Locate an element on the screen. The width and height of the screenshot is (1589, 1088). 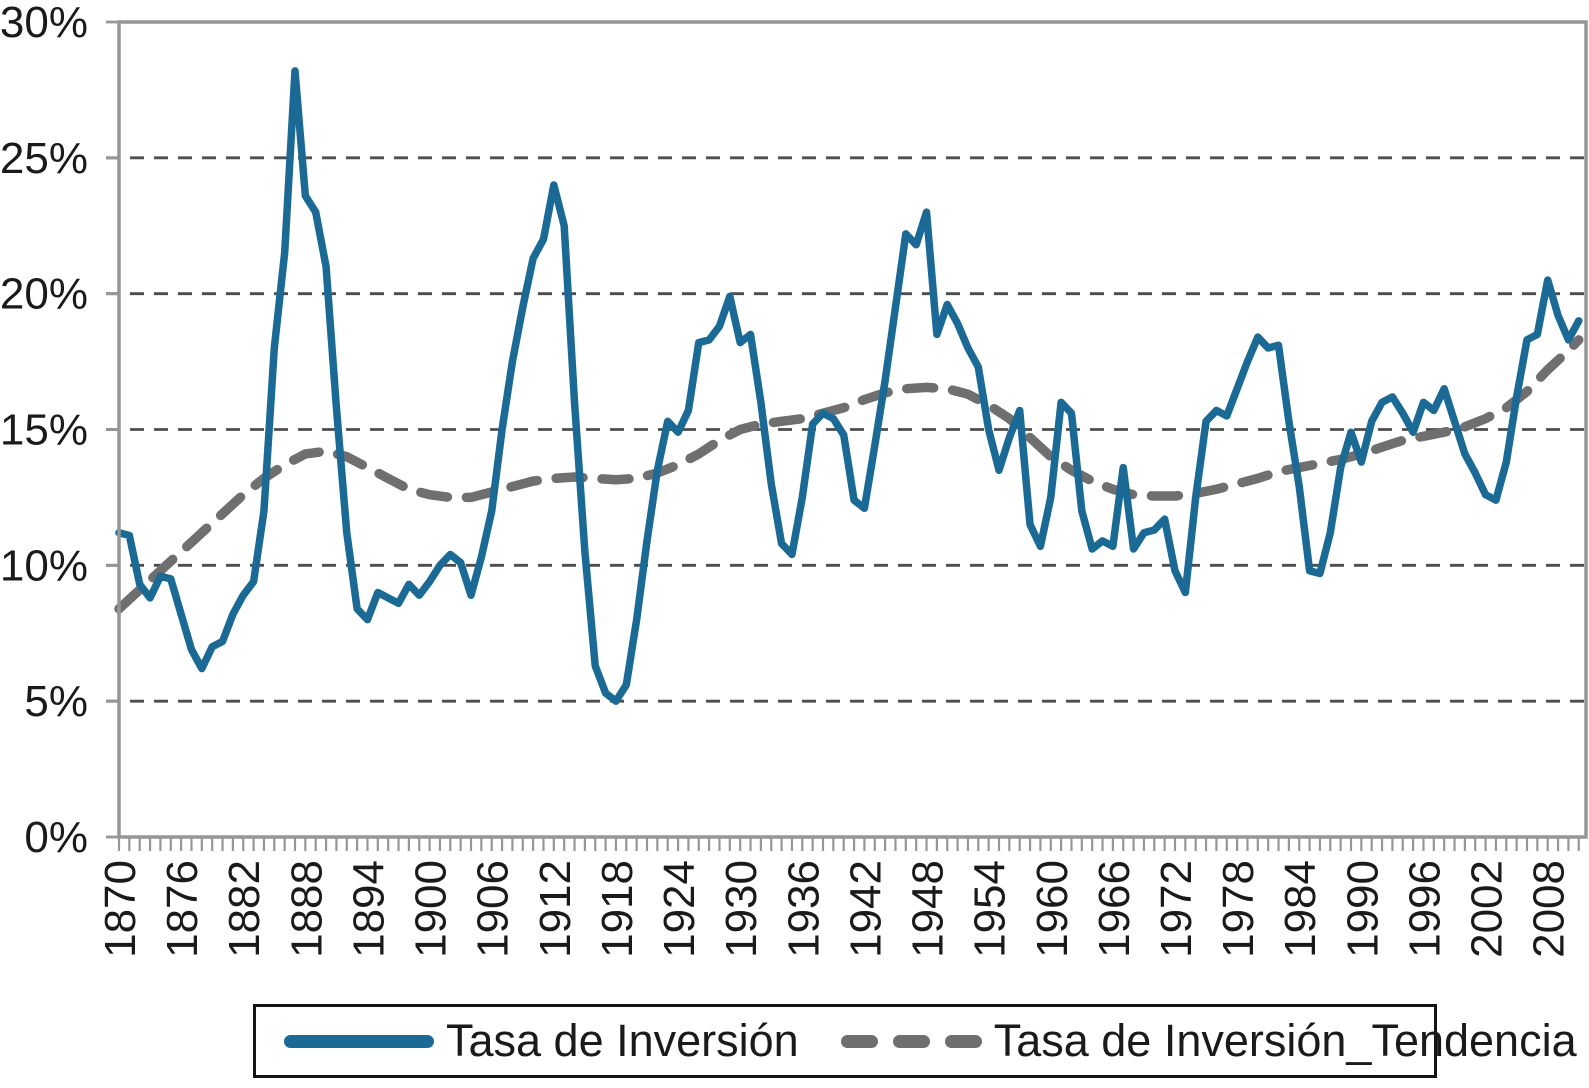
x-axis-label: 1990 is located at coordinates (1362, 909).